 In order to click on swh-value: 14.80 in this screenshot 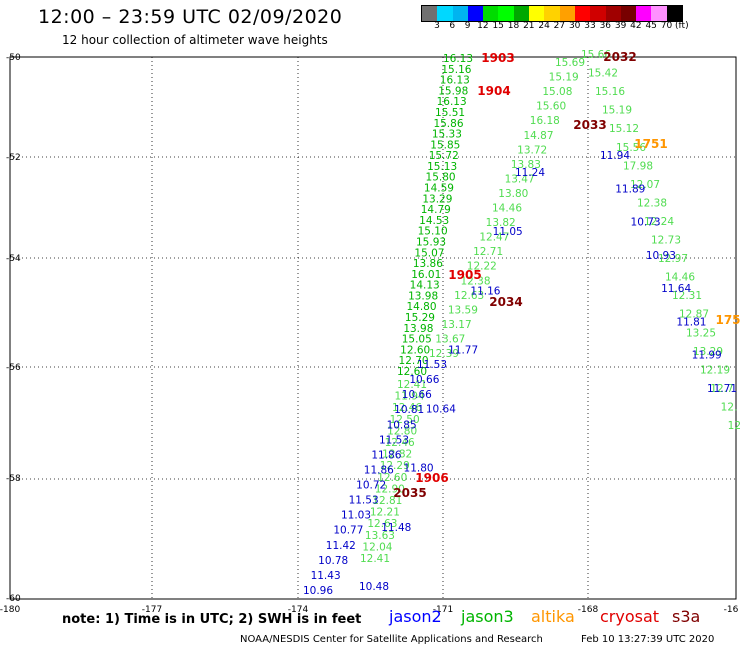, I will do `click(421, 307)`.